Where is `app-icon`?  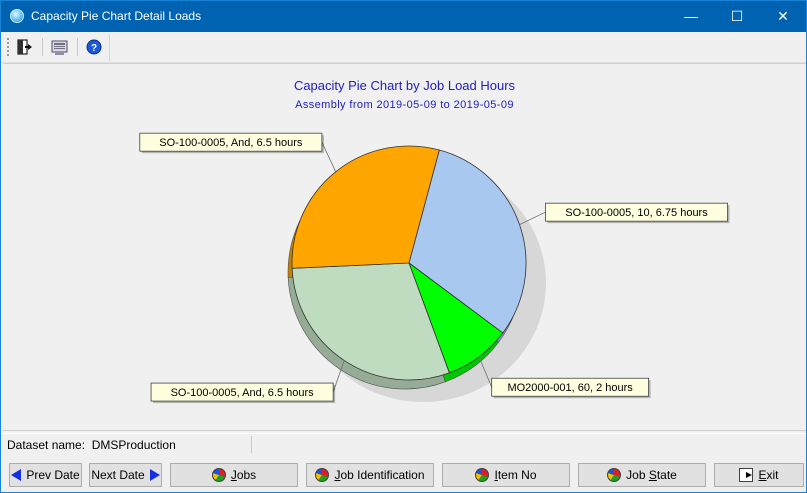 app-icon is located at coordinates (17, 16).